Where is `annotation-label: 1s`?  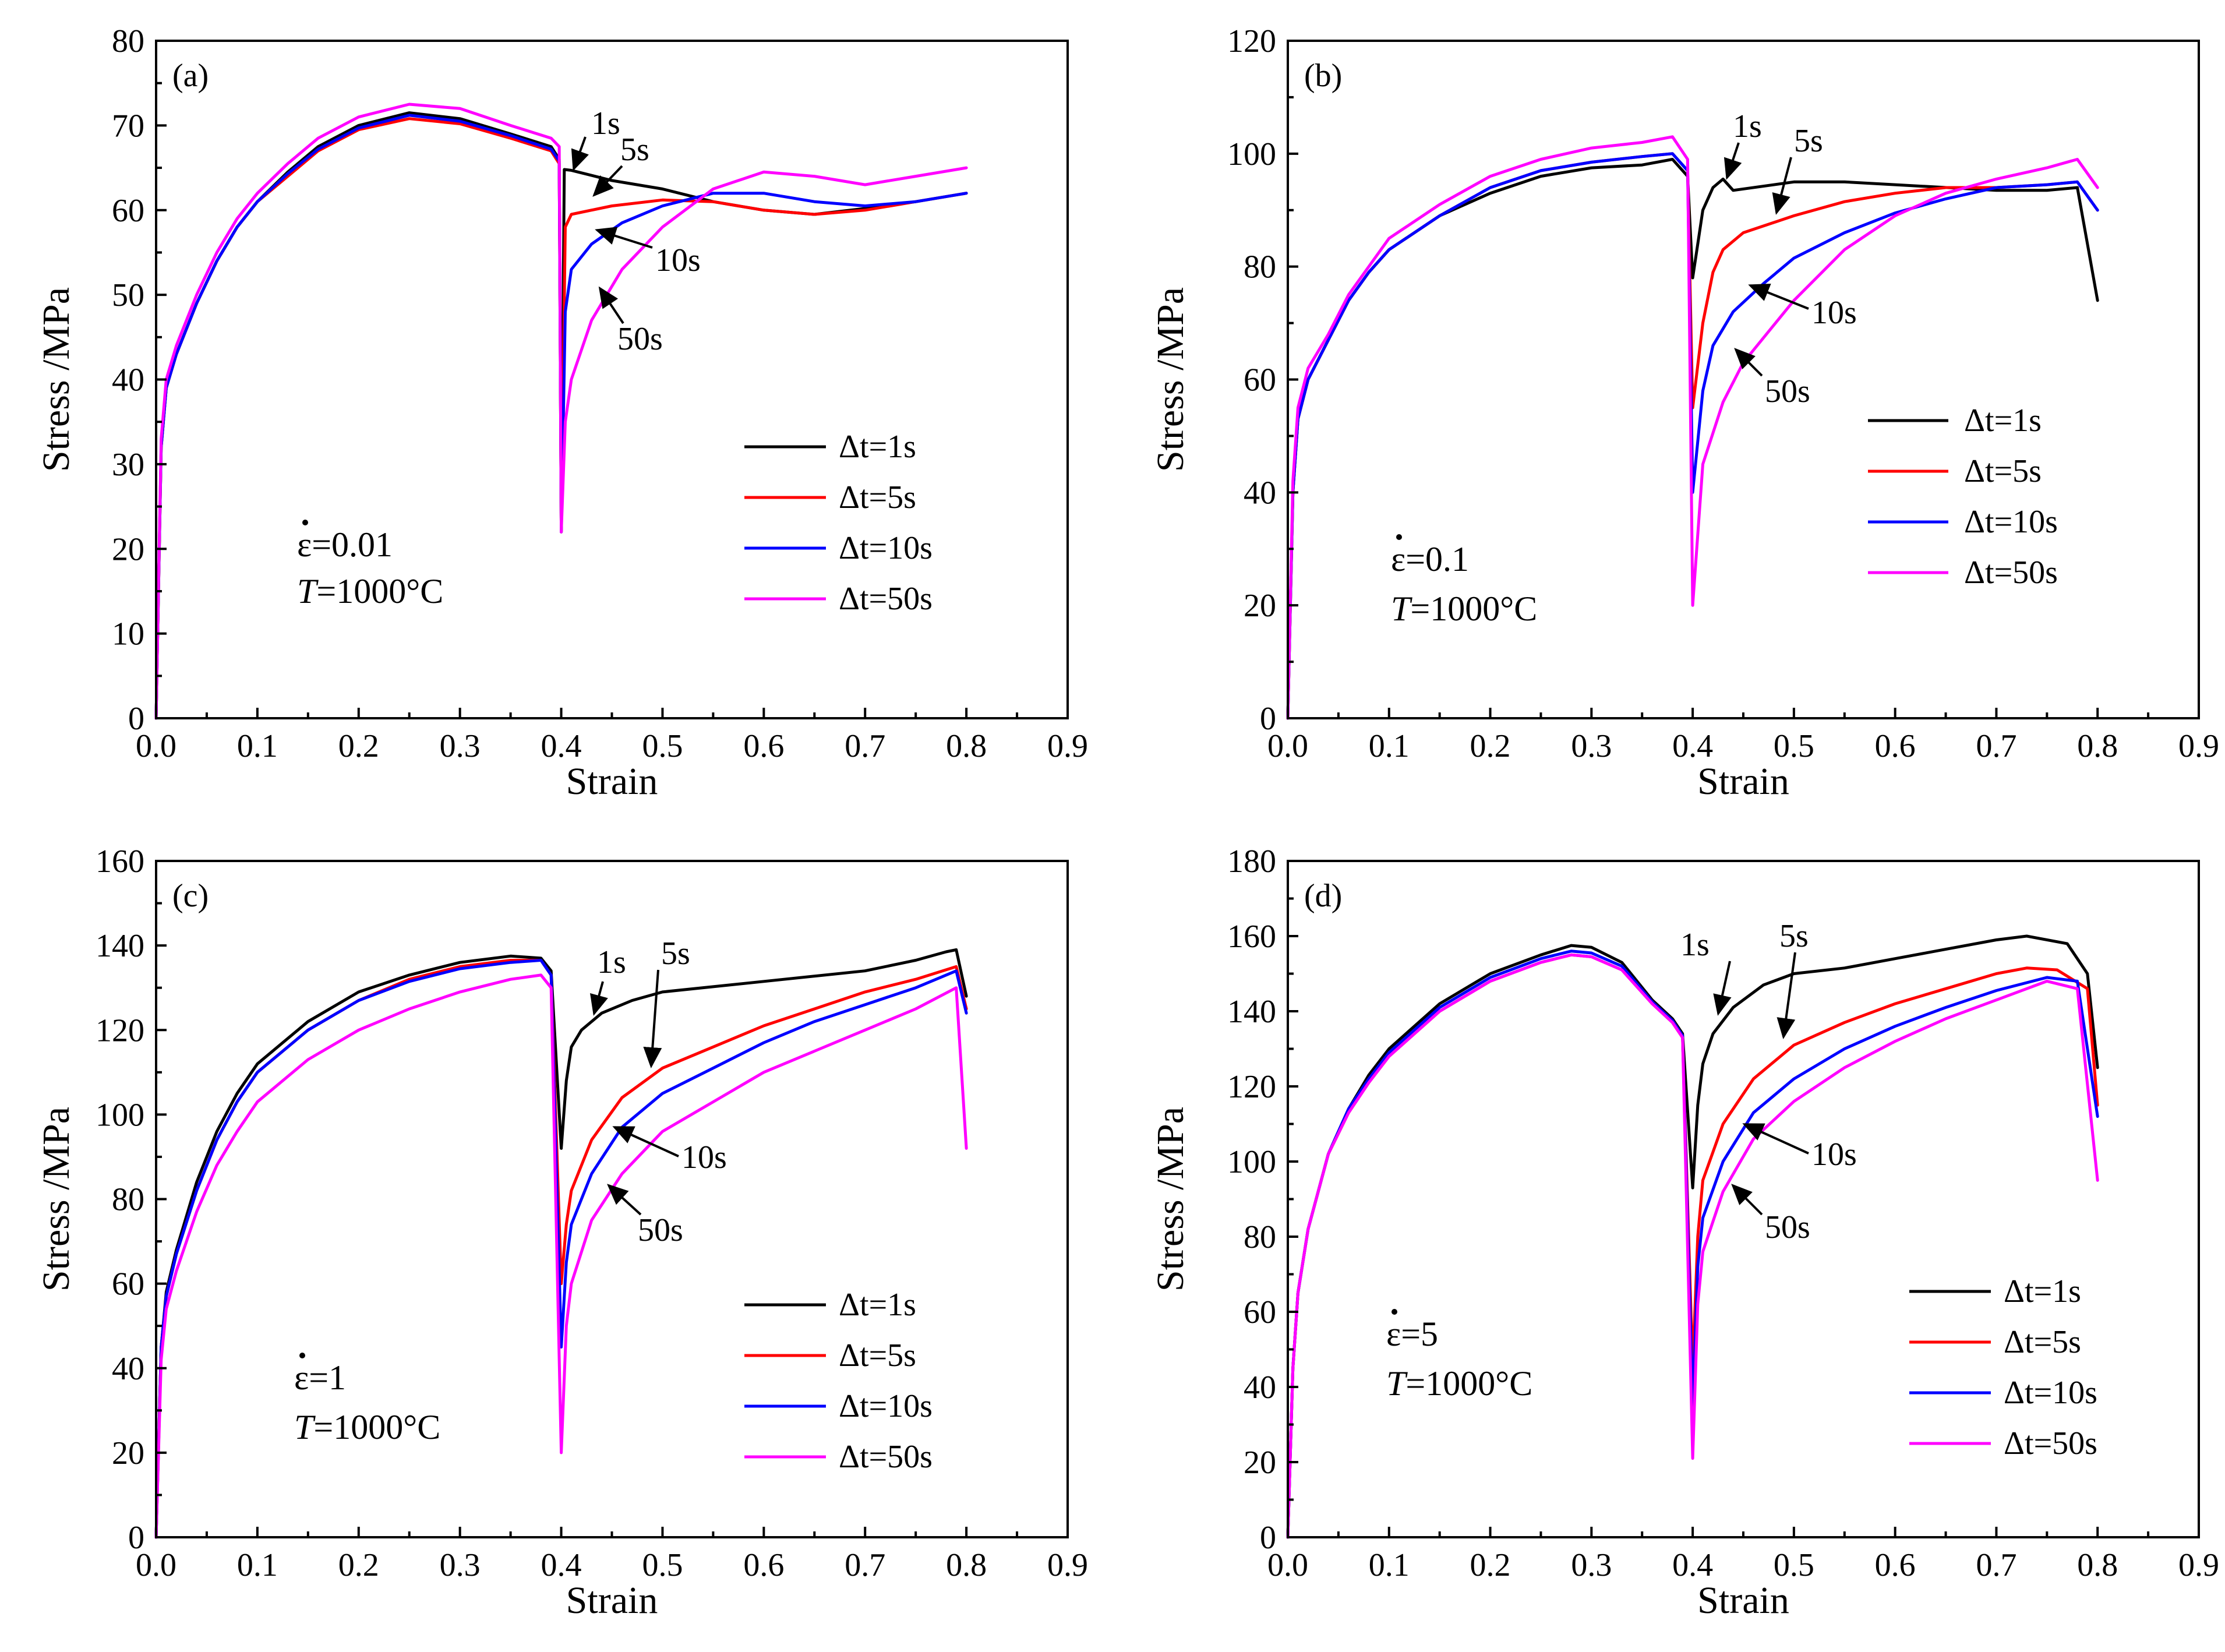 annotation-label: 1s is located at coordinates (611, 962).